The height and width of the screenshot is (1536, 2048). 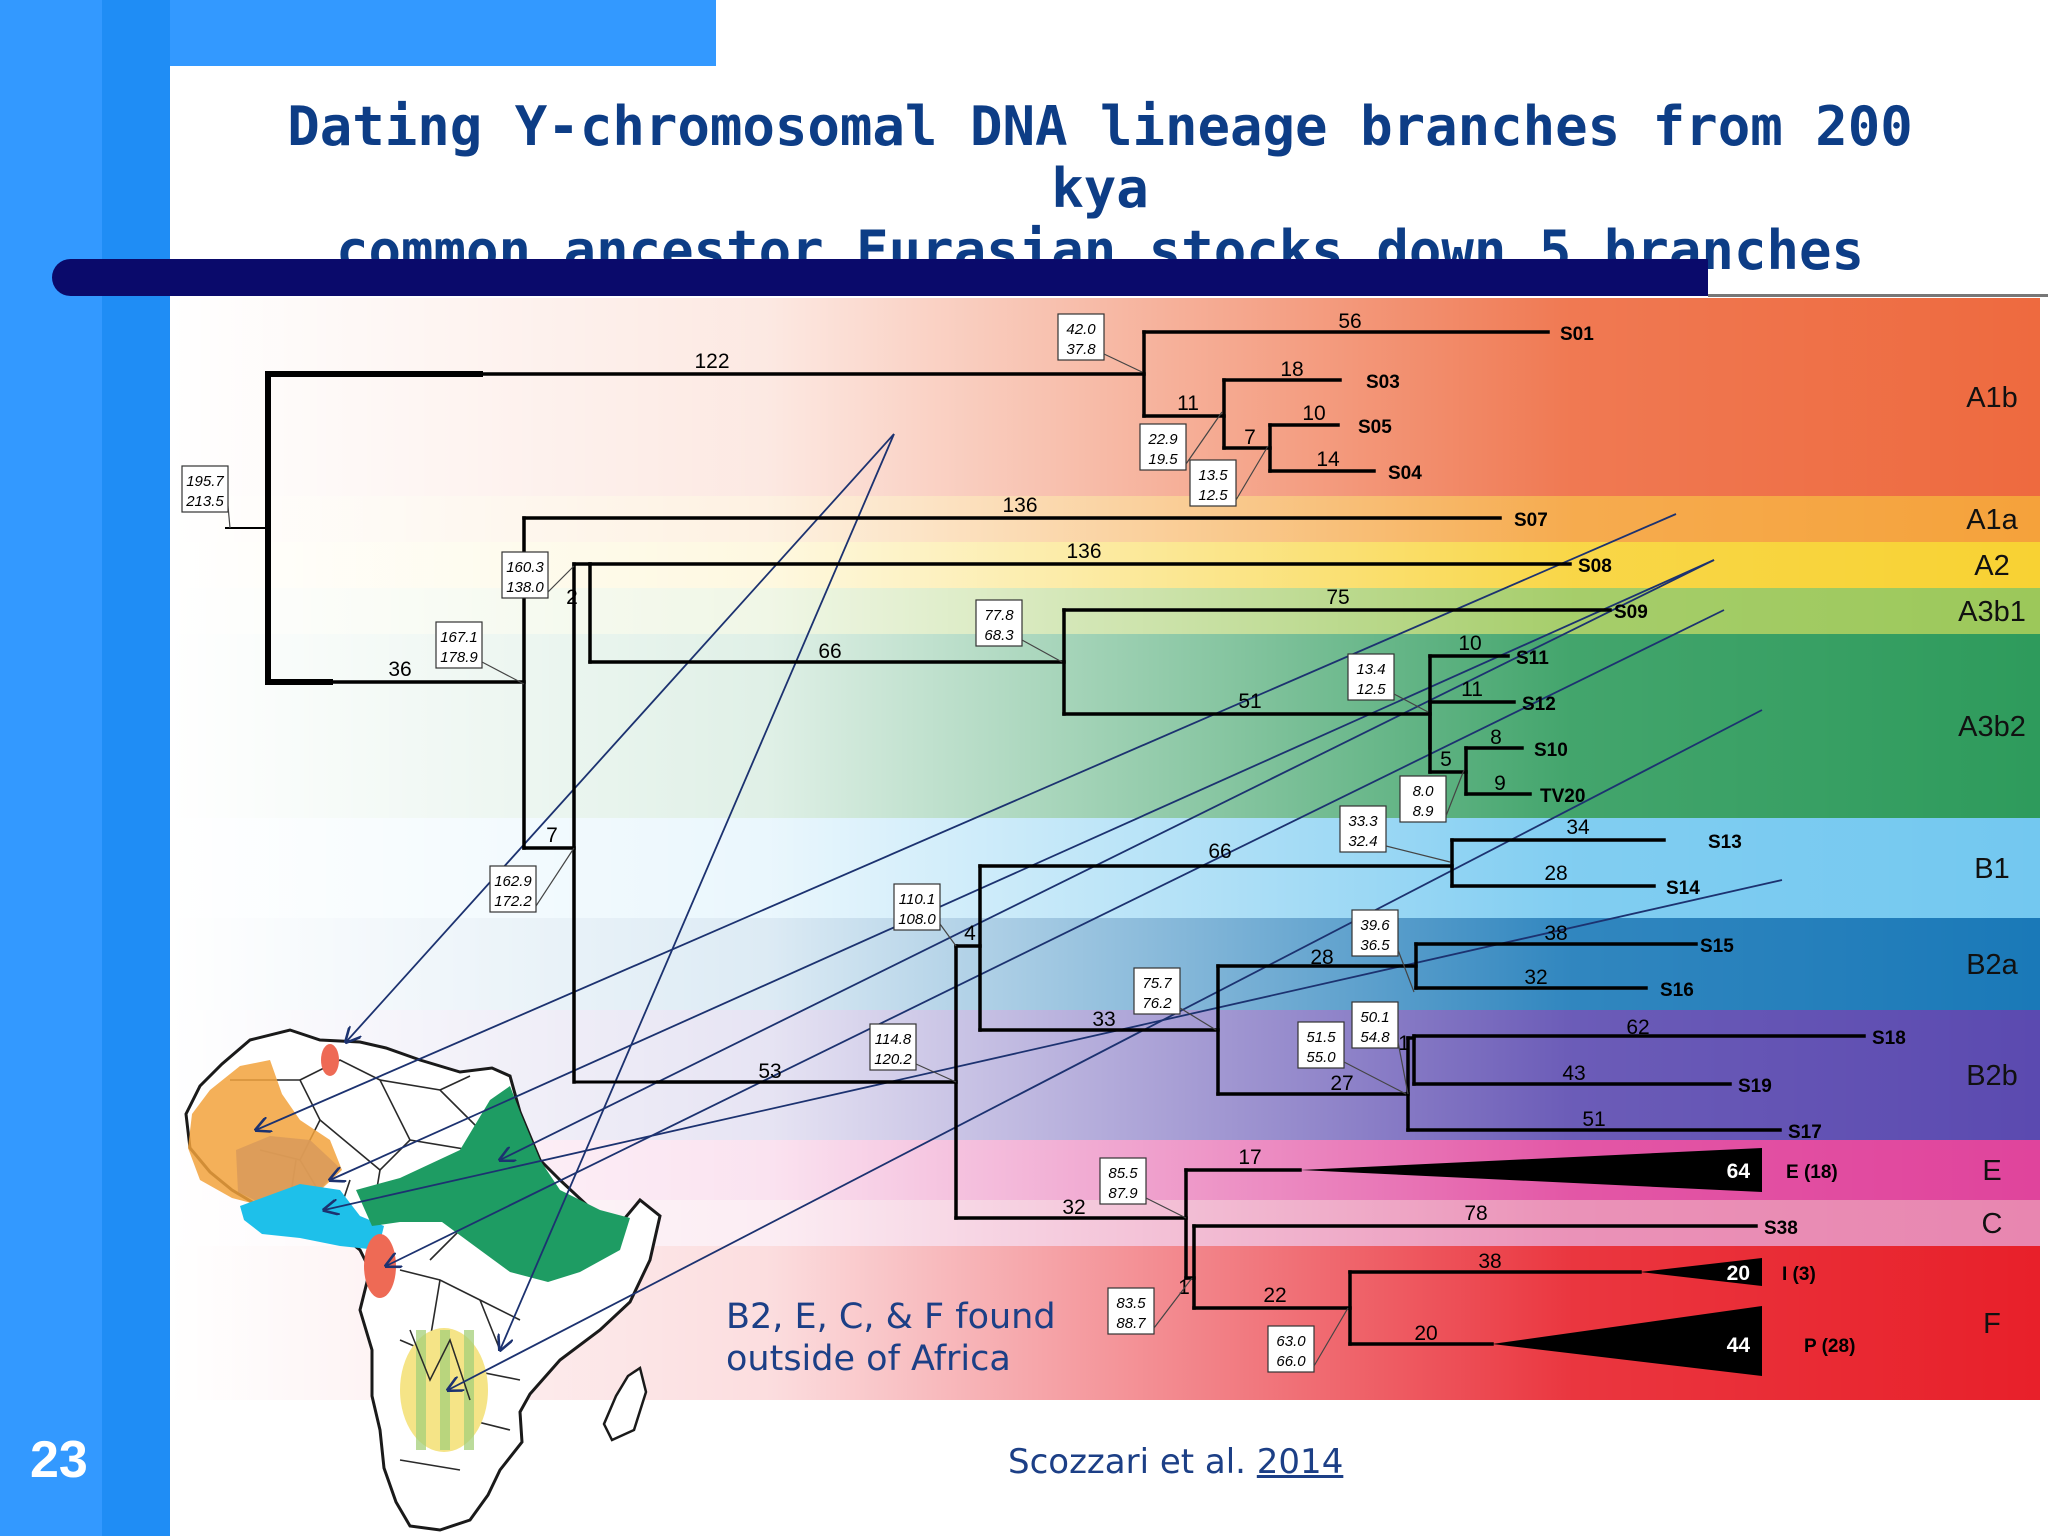 I want to click on node-age-upper: 50.1, so click(x=1374, y=1017).